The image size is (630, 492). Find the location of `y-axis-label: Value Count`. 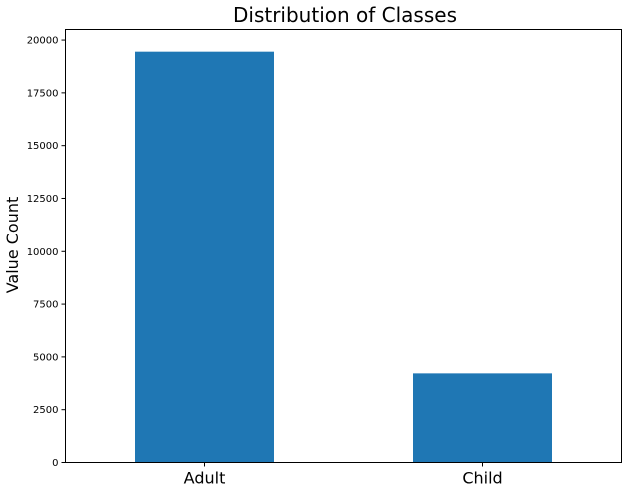

y-axis-label: Value Count is located at coordinates (12, 245).